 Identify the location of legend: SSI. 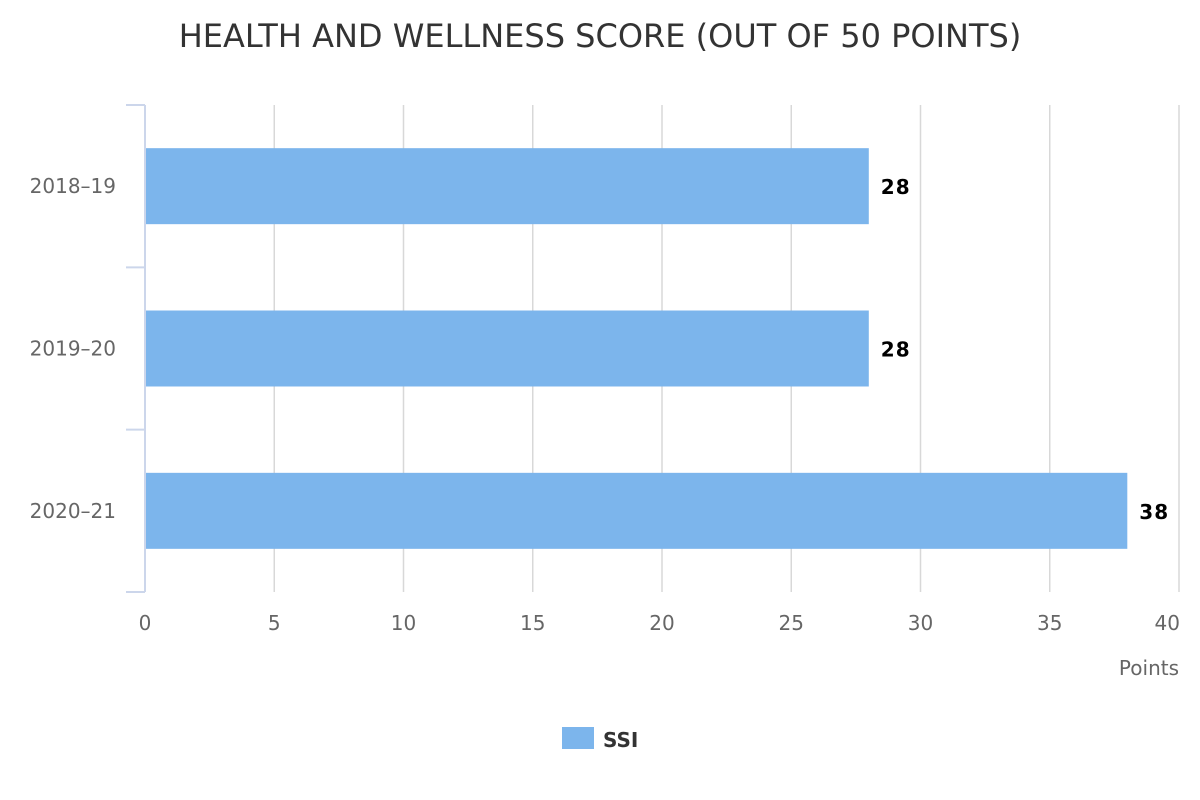
(600, 739).